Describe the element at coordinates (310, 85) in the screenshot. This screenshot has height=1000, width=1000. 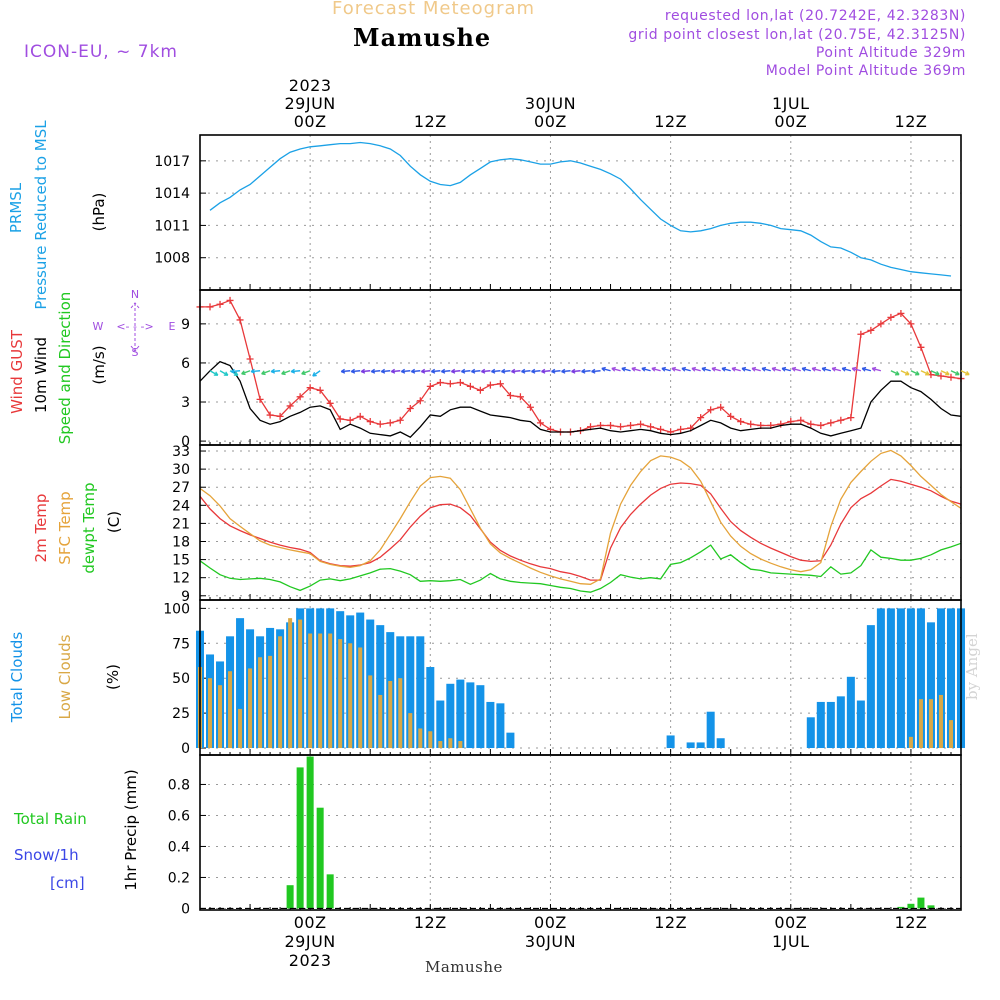
I see `top-time-label: 2023` at that location.